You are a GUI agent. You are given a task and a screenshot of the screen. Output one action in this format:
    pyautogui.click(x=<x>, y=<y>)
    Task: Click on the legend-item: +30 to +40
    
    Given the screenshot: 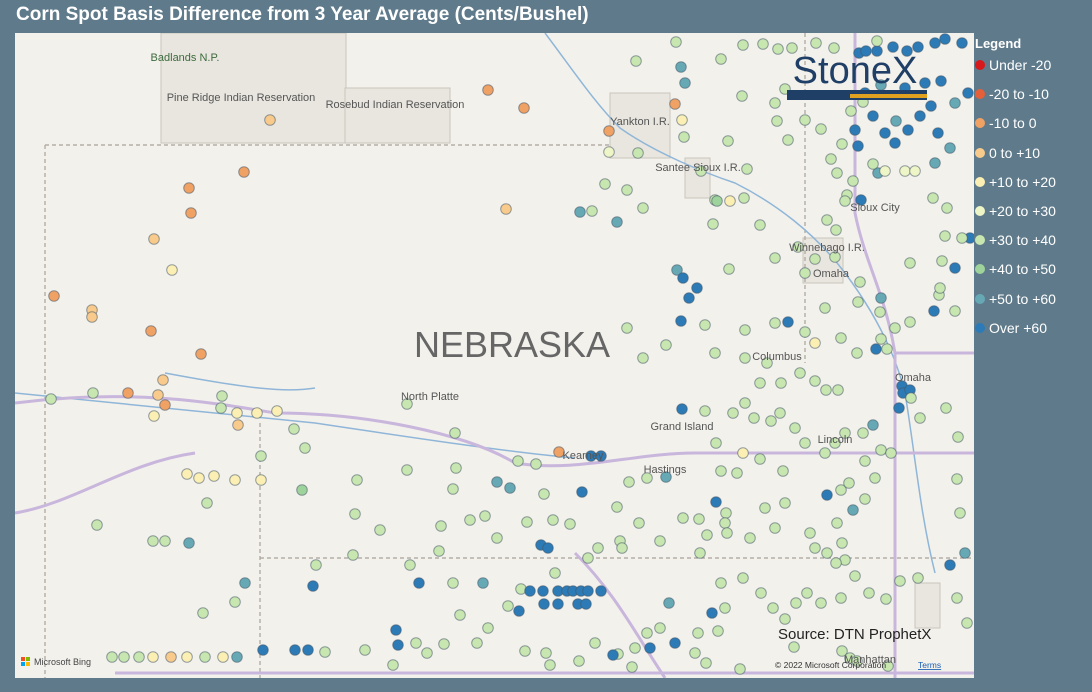 What is the action you would take?
    pyautogui.click(x=1033, y=246)
    